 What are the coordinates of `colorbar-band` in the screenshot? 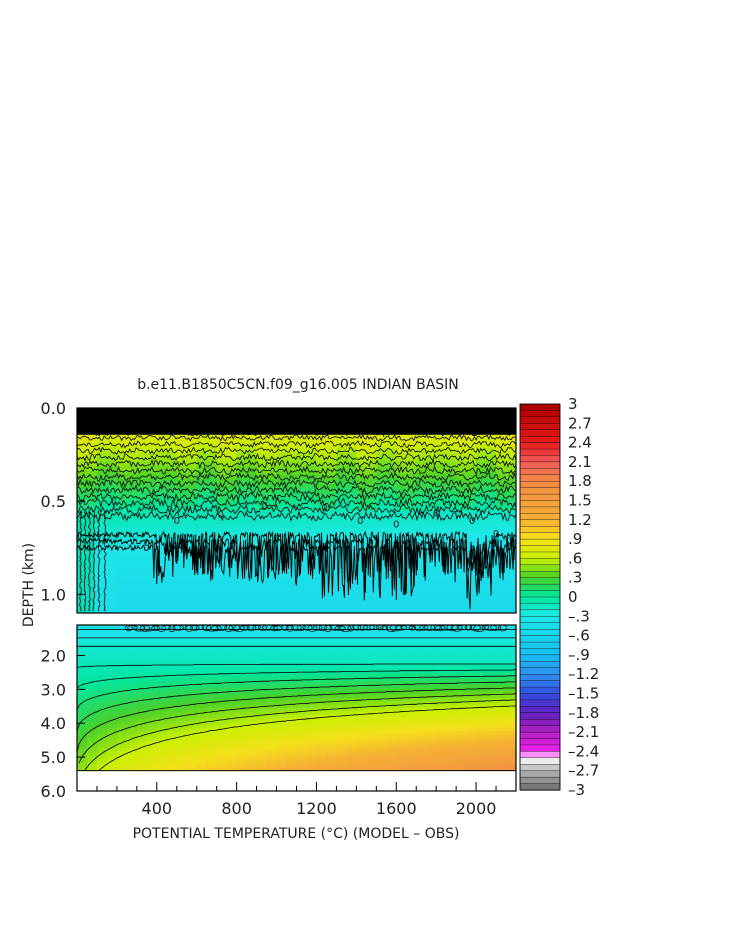 It's located at (540, 620).